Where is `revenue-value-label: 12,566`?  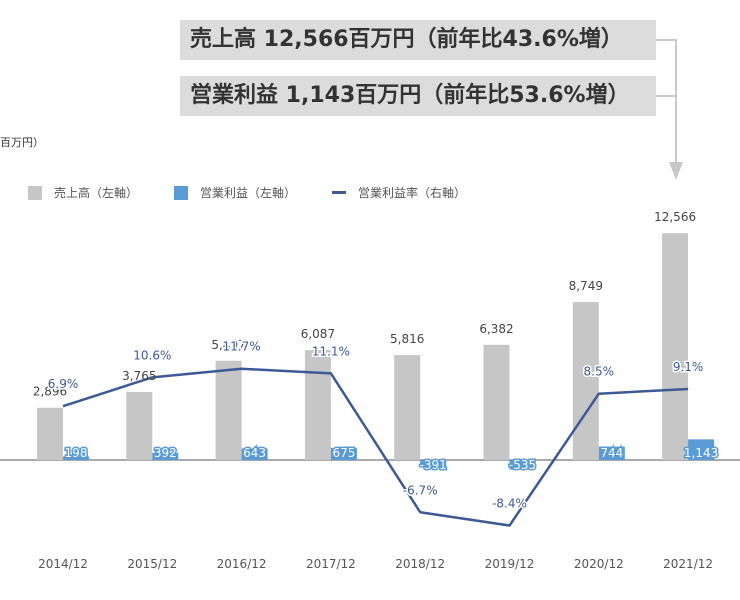
revenue-value-label: 12,566 is located at coordinates (675, 217).